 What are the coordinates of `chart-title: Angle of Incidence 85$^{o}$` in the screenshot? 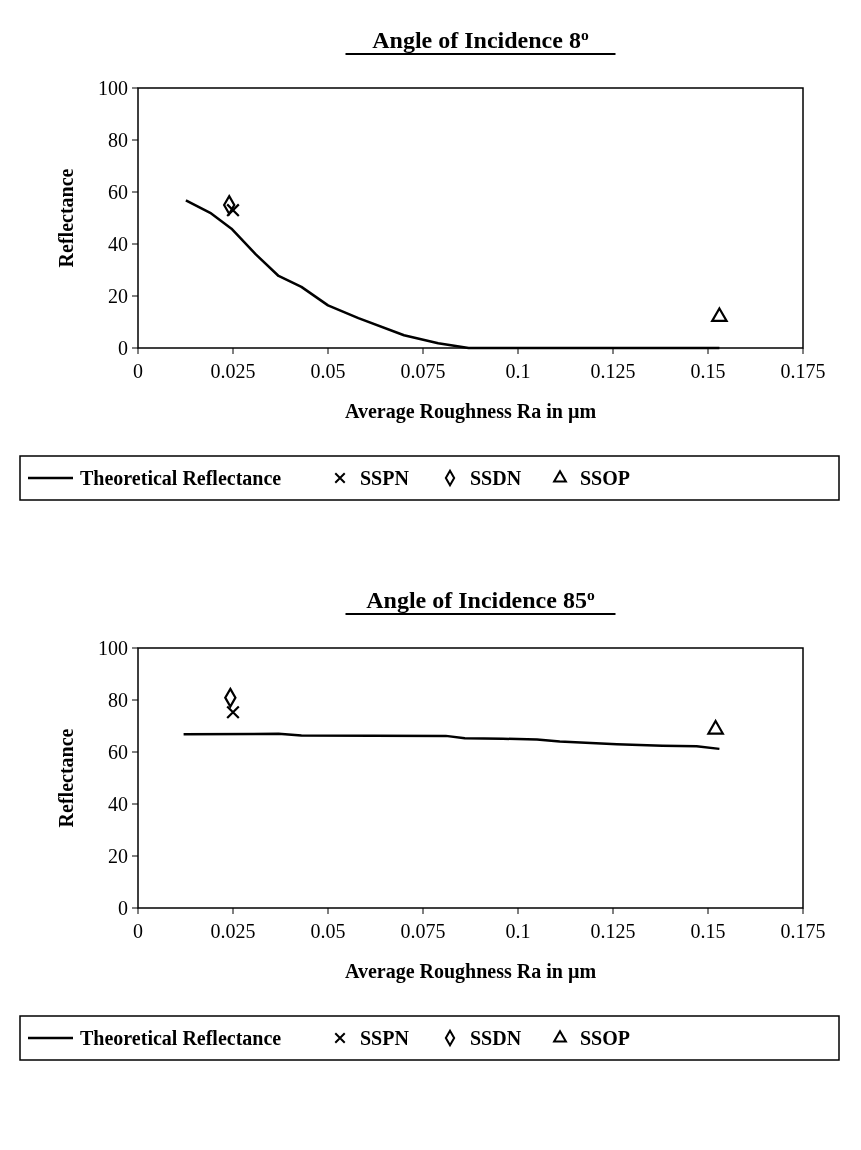 It's located at (480, 599).